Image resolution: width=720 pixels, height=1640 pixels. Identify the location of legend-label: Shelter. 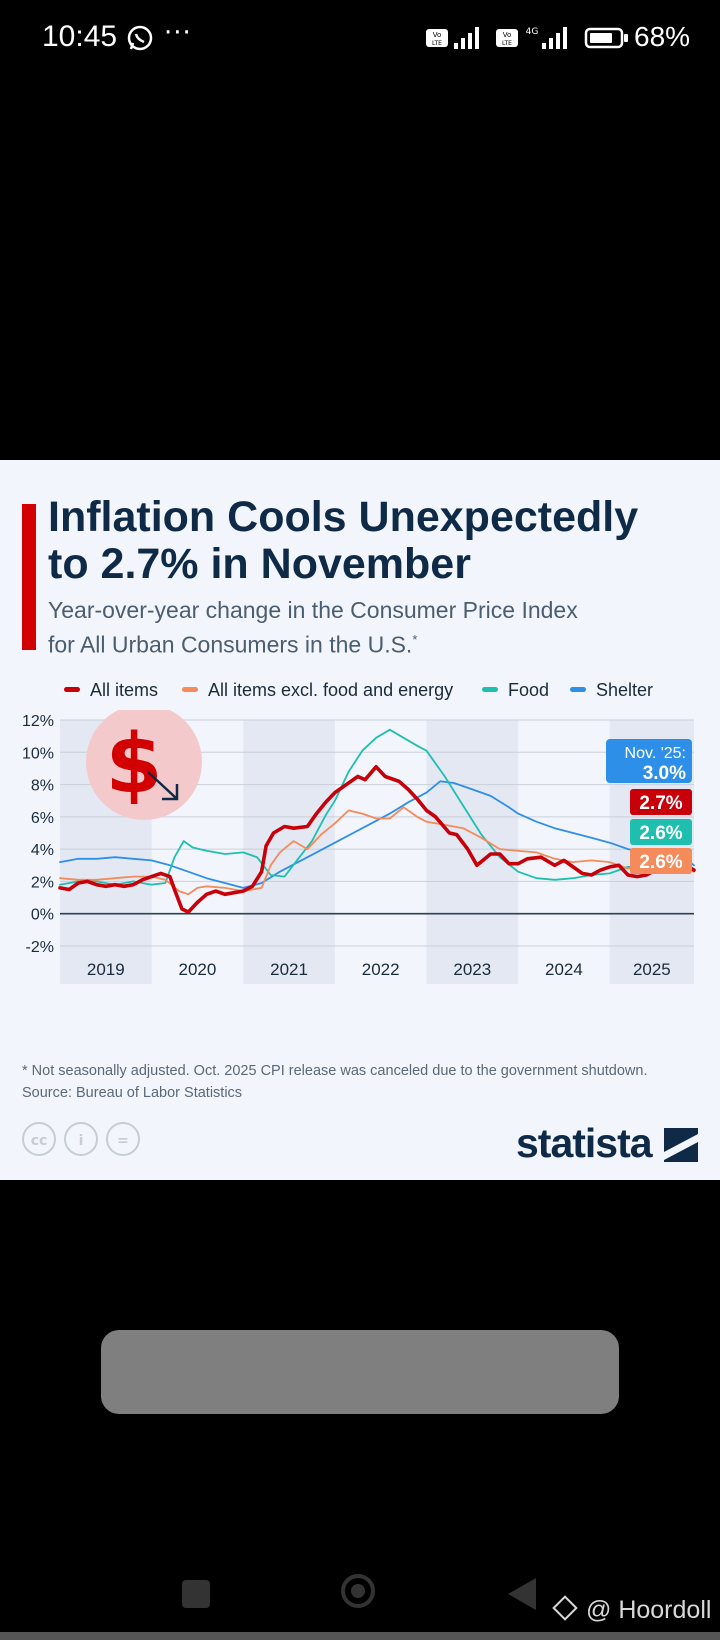
(625, 690).